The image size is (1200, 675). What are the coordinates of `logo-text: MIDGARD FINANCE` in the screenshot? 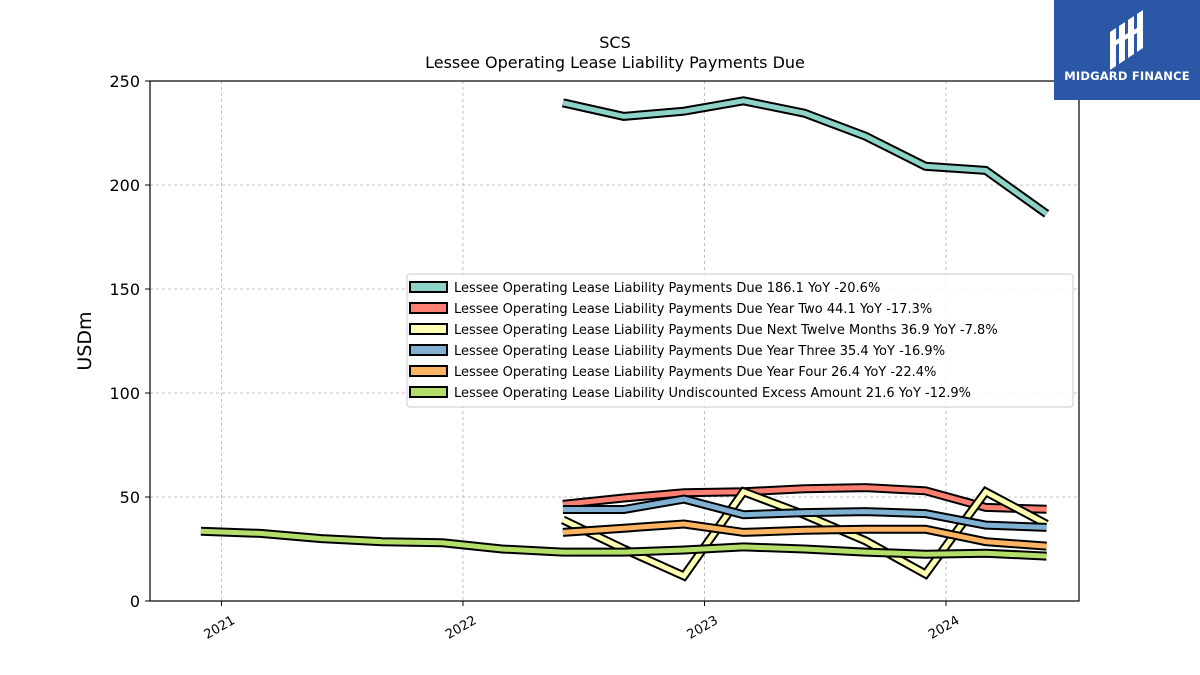 It's located at (1127, 76).